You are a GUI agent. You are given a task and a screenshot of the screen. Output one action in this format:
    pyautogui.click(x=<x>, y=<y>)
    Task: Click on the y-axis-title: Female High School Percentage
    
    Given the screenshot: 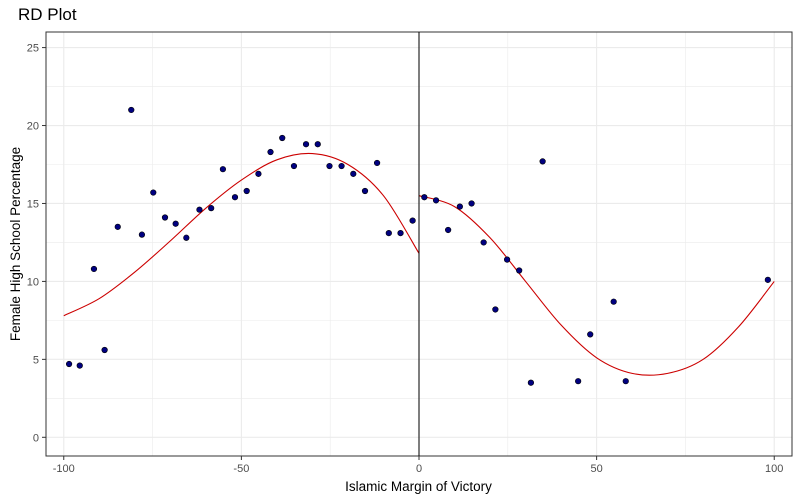 What is the action you would take?
    pyautogui.click(x=15, y=244)
    